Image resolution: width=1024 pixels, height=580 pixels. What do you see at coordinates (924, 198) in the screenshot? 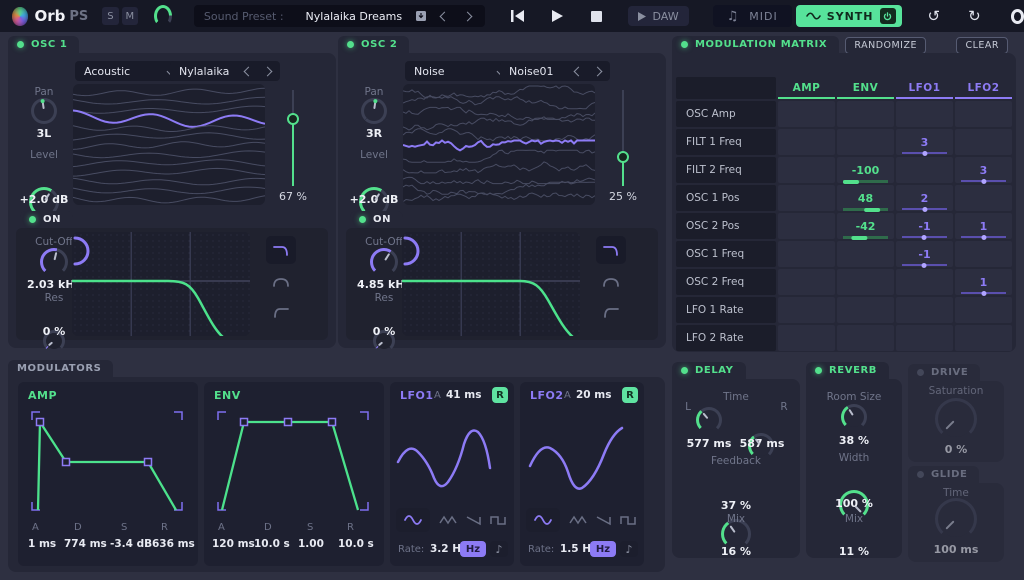
I see `matrix-cell: 2` at bounding box center [924, 198].